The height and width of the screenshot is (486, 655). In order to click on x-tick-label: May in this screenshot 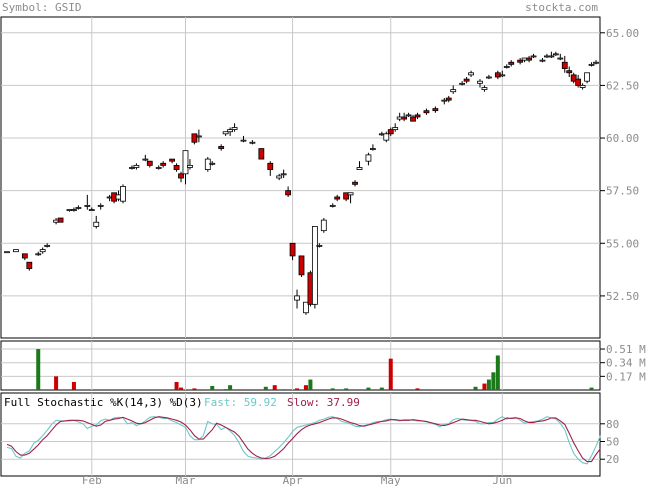, I will do `click(391, 480)`.